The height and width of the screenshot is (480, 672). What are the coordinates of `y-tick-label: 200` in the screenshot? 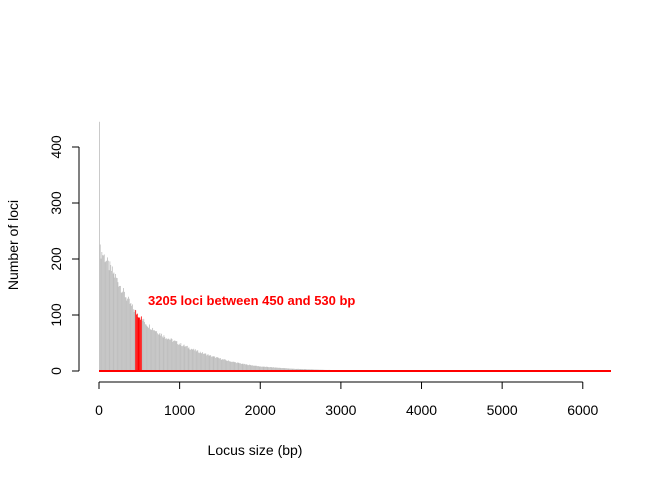 It's located at (56, 259).